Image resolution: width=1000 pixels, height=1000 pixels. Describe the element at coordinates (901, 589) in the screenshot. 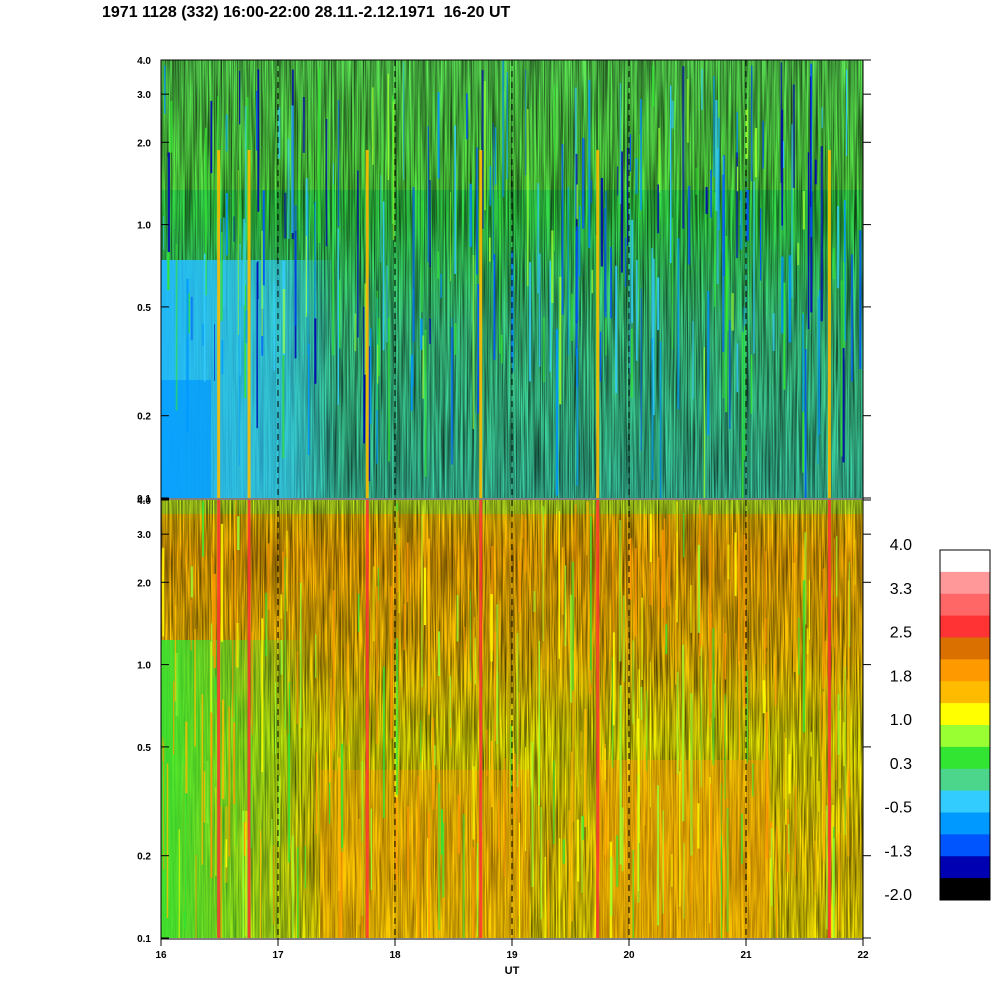

I see `colorbar-label: 3.3` at that location.